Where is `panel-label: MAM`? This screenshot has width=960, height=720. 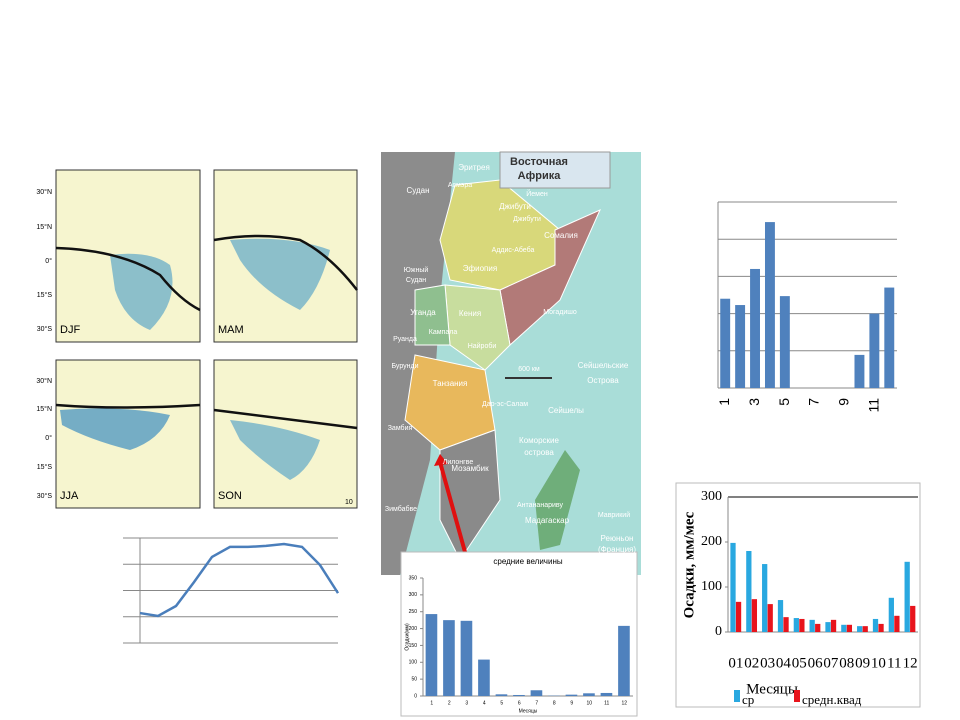
panel-label: MAM is located at coordinates (231, 330).